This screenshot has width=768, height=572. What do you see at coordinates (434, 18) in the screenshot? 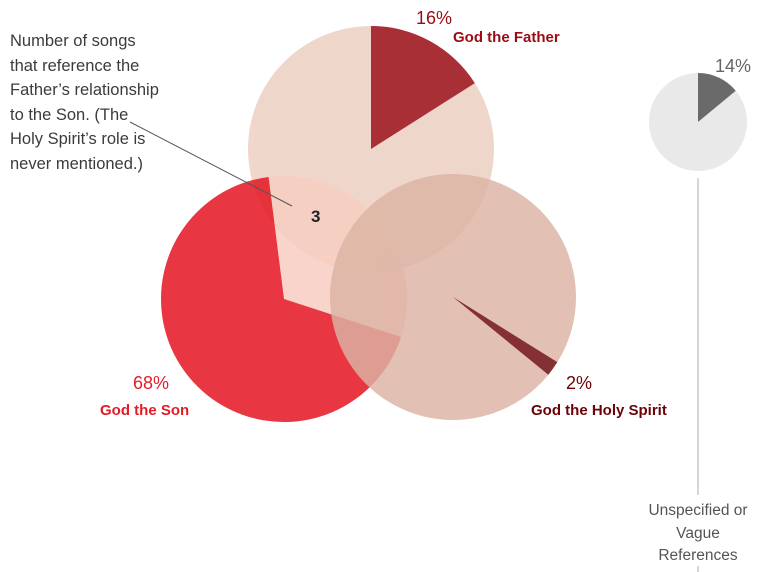
I see `father-percent-label: 16%` at bounding box center [434, 18].